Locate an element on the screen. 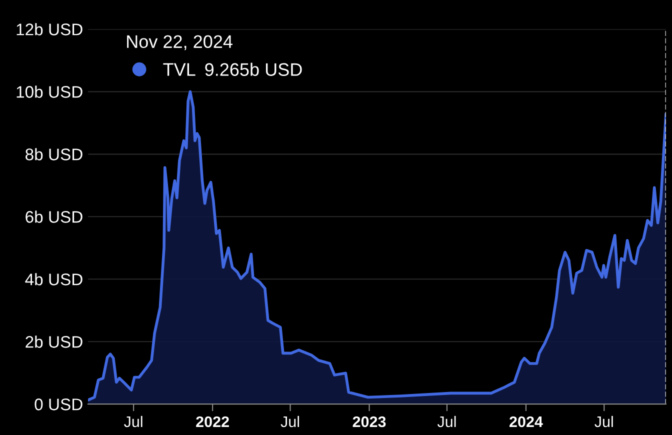 This screenshot has height=435, width=672. y-tick-label: 0 USD is located at coordinates (58, 404).